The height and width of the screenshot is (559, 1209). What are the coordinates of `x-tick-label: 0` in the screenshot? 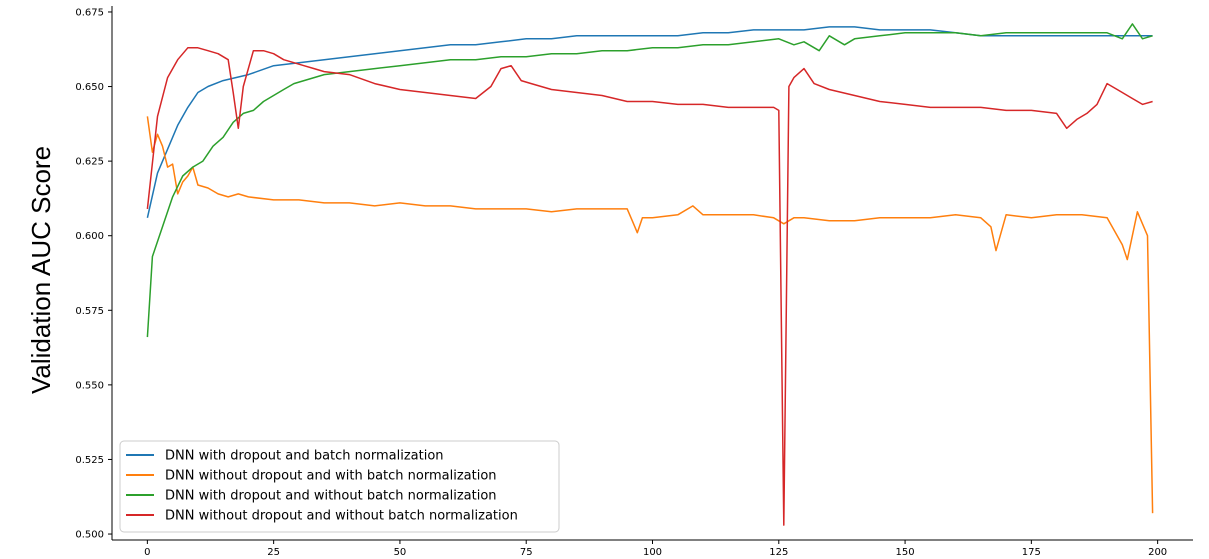 It's located at (147, 552).